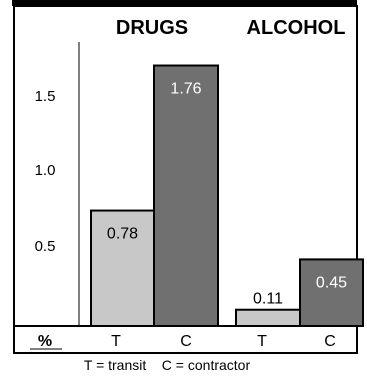 The image size is (367, 379). I want to click on y-unit-label: %, so click(45, 341).